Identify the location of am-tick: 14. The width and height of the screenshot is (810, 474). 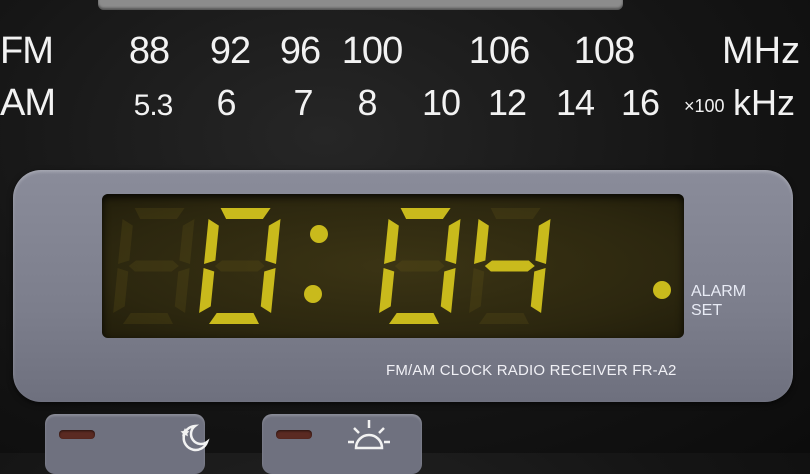
(575, 102).